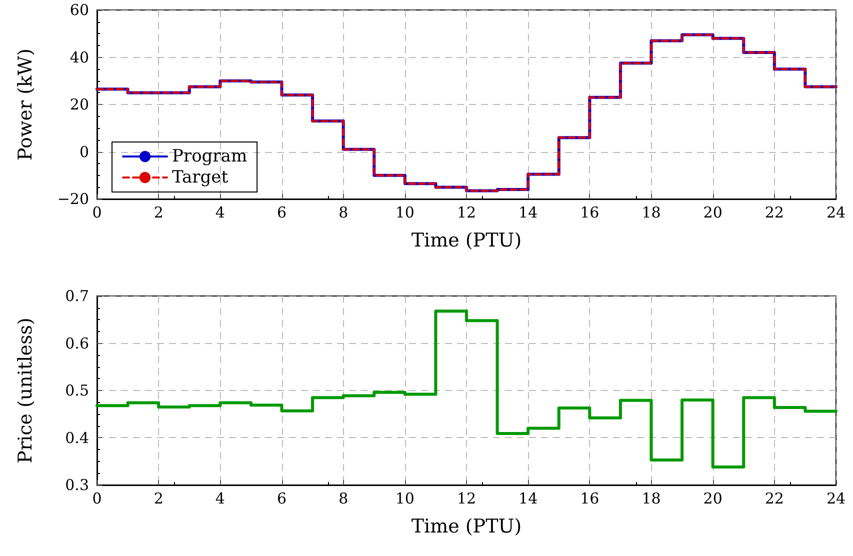 The image size is (853, 556). I want to click on y-axis-title: Power (kW), so click(25, 104).